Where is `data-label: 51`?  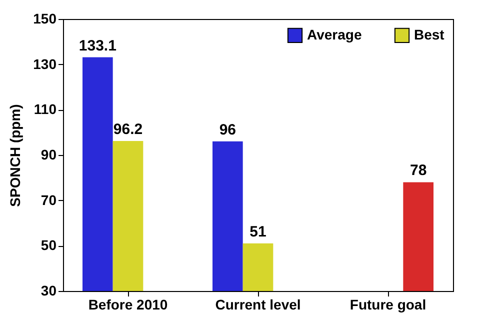 data-label: 51 is located at coordinates (258, 231).